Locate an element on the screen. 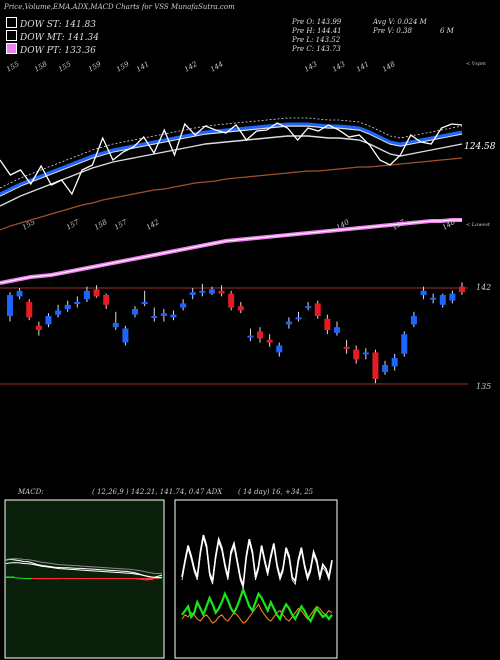 The width and height of the screenshot is (500, 660). bottom-tick-label: 158 is located at coordinates (101, 225).